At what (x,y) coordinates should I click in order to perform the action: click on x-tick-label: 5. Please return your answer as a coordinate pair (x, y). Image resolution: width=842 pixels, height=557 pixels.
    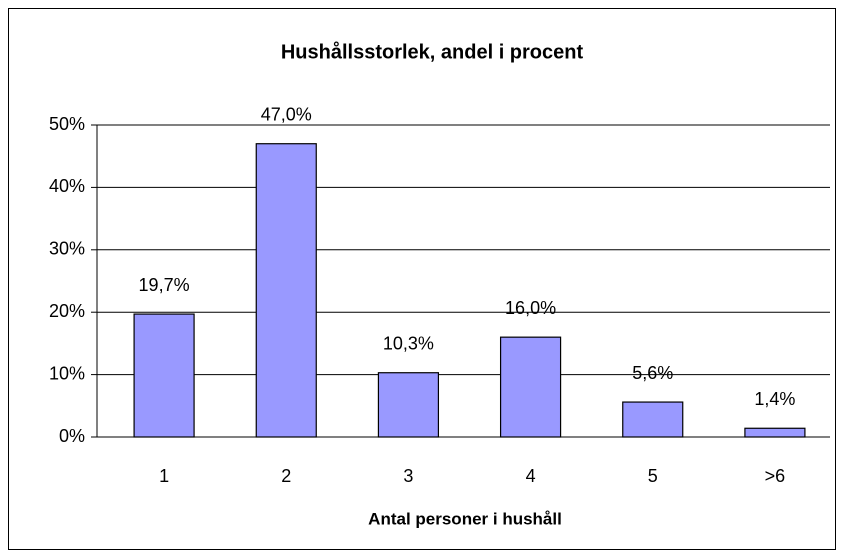
    Looking at the image, I should click on (653, 476).